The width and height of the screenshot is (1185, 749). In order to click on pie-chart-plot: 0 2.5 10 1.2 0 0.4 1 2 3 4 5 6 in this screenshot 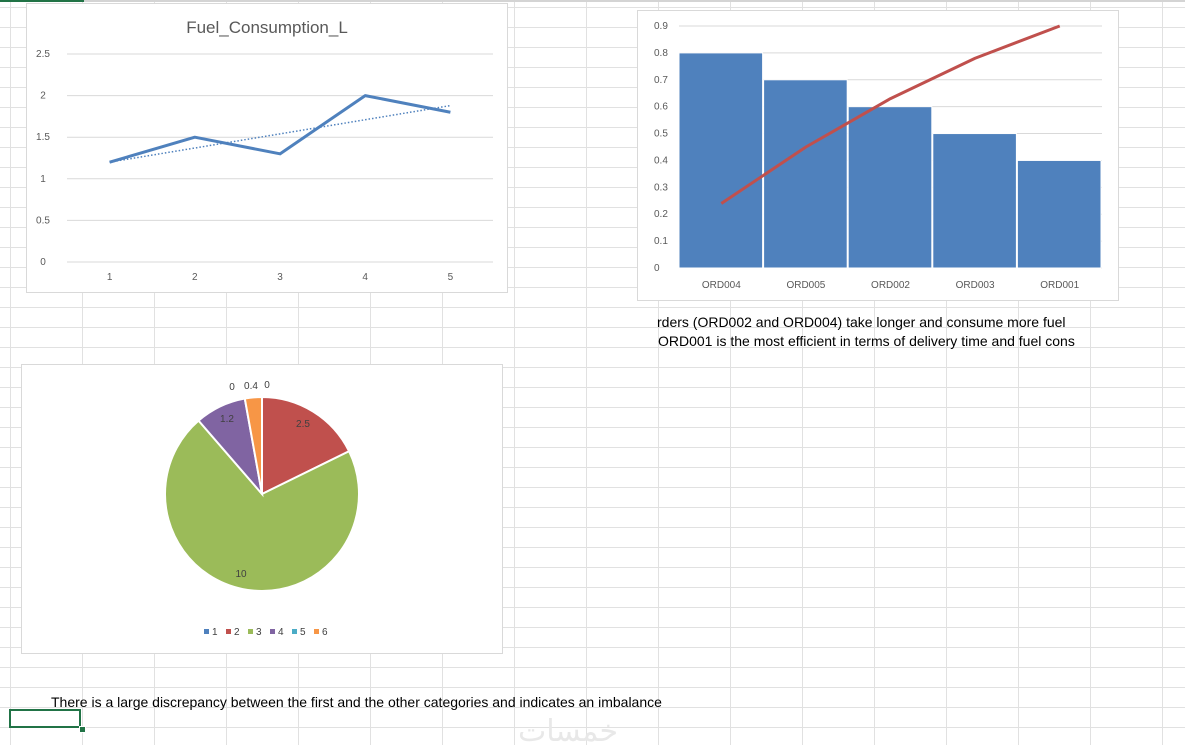, I will do `click(262, 509)`.